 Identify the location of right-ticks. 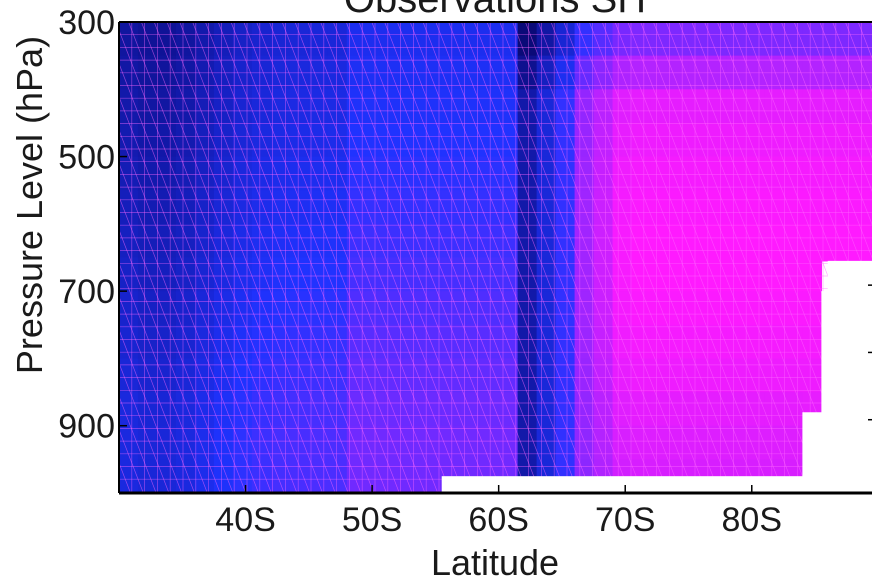
(870, 352).